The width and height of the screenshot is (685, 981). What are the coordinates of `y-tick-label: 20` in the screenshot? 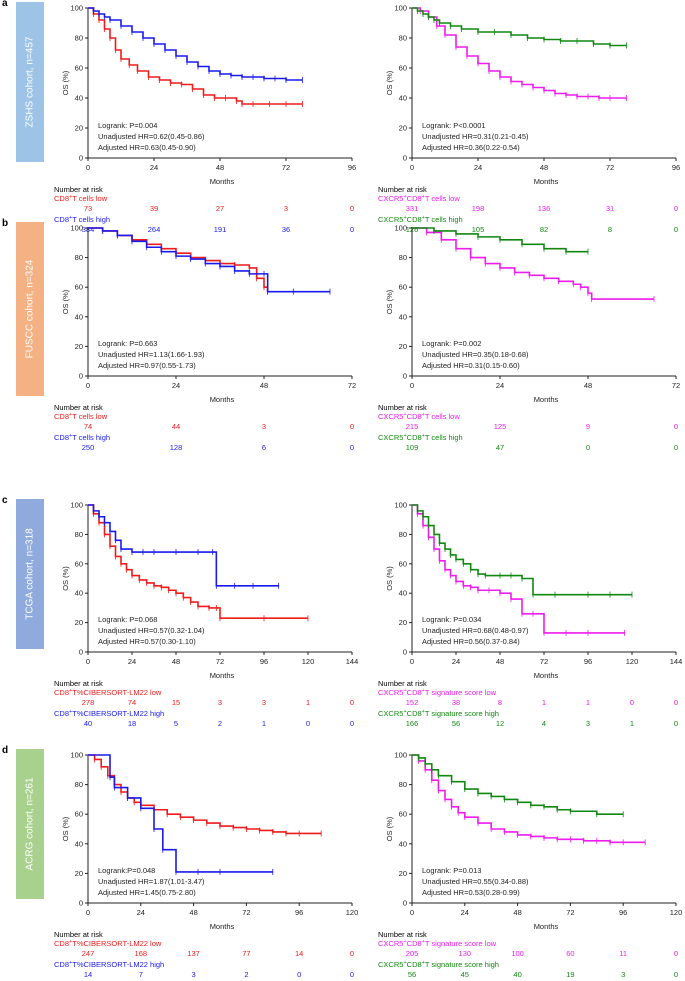 It's located at (79, 128).